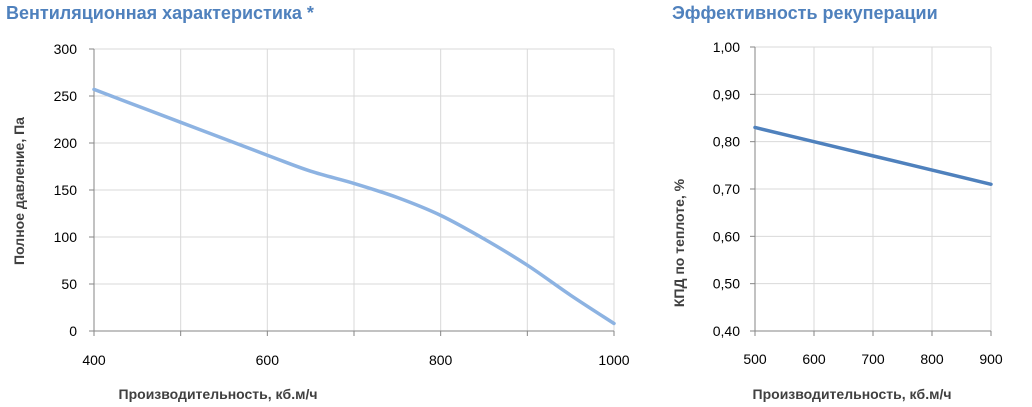 The height and width of the screenshot is (407, 1032). Describe the element at coordinates (805, 13) in the screenshot. I see `recuperation-chart-title: Эффективность рекуперации` at that location.